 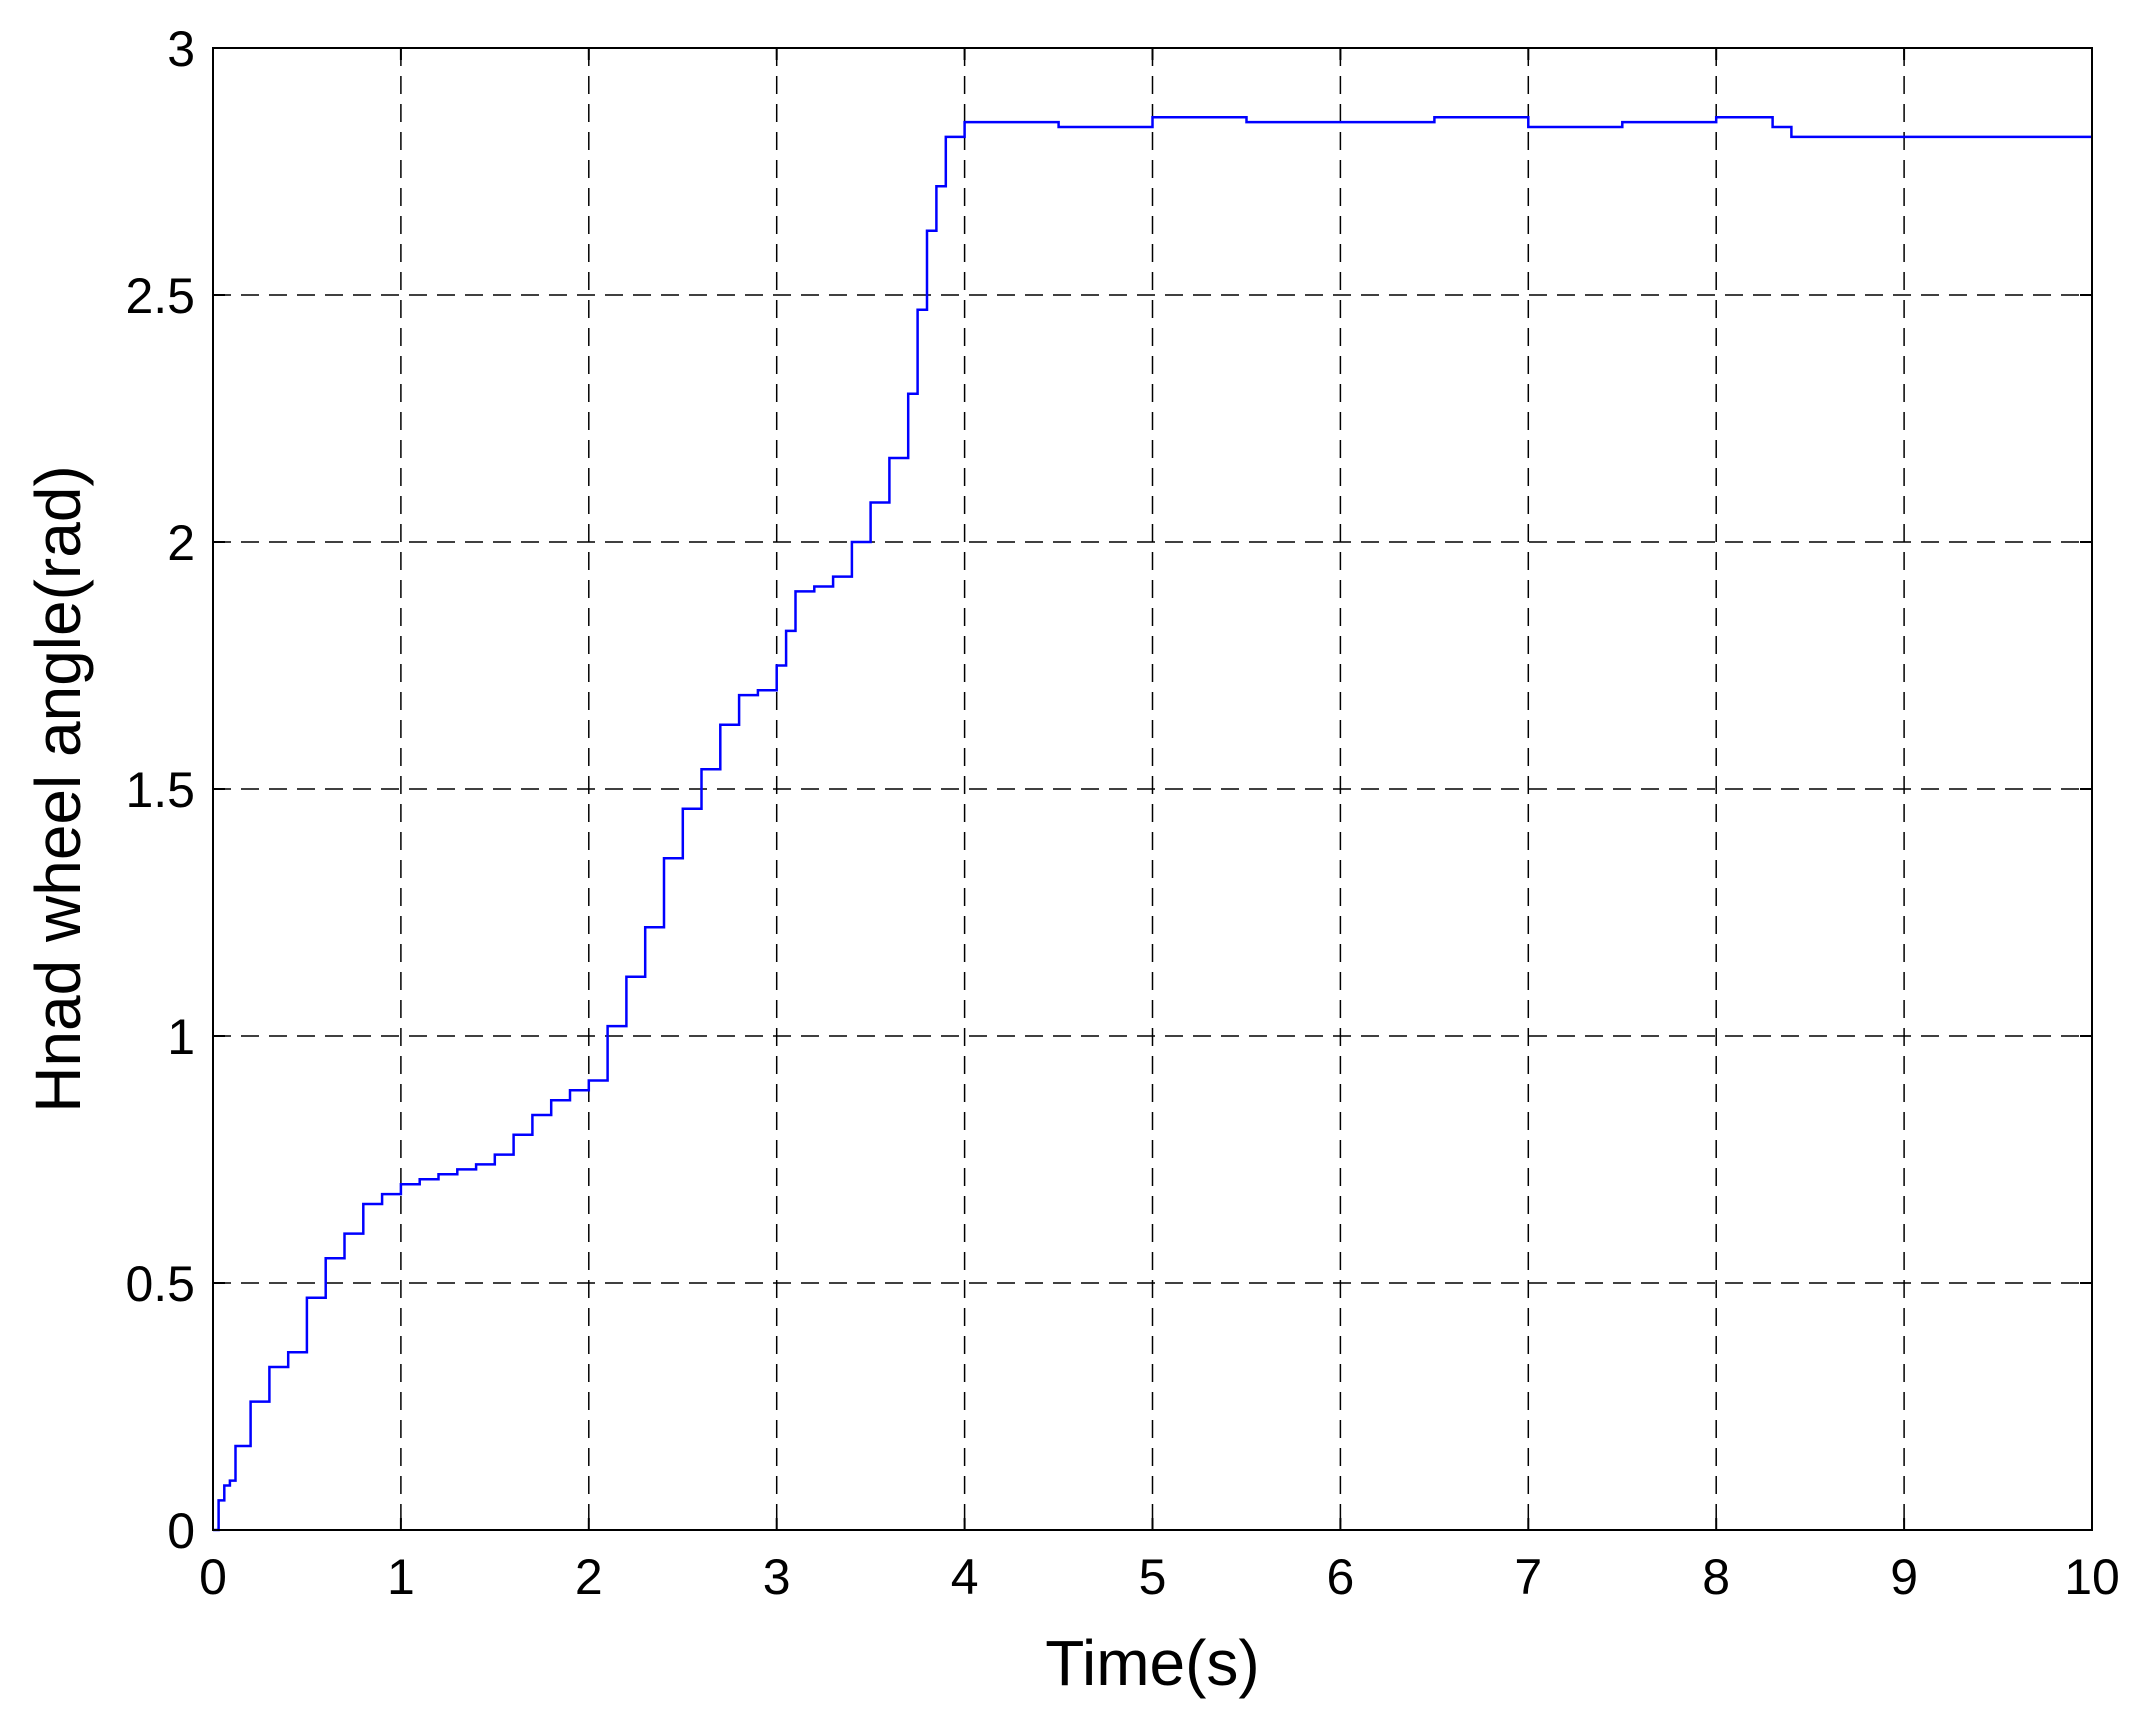 What do you see at coordinates (589, 1577) in the screenshot?
I see `x-tick-label: 2` at bounding box center [589, 1577].